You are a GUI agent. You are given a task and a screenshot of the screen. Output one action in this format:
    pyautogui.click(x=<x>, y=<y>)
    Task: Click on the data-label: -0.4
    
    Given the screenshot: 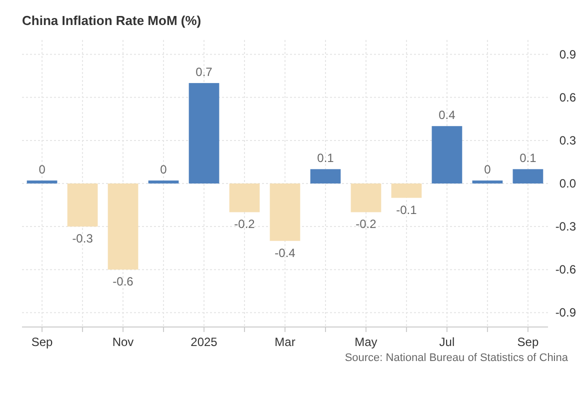 What is the action you would take?
    pyautogui.click(x=285, y=253)
    